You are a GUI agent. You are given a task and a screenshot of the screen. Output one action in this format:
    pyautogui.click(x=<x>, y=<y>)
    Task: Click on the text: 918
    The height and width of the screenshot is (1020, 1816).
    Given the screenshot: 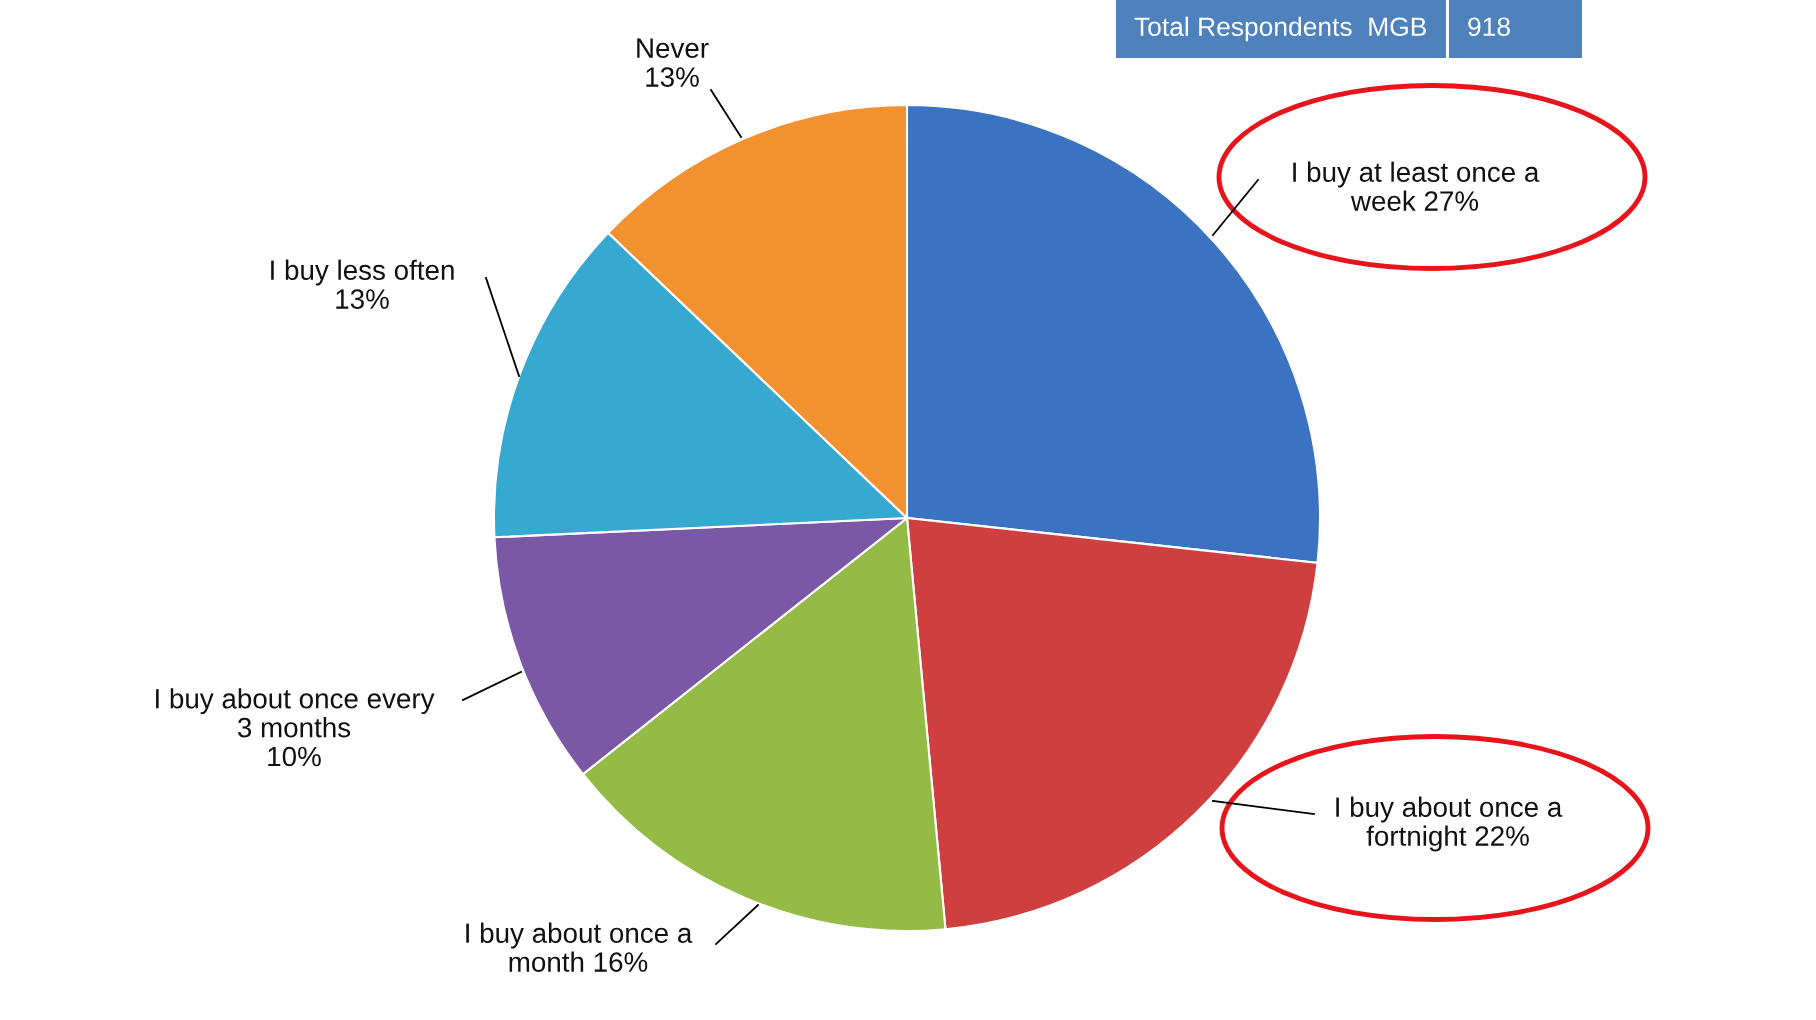 What is the action you would take?
    pyautogui.click(x=1489, y=27)
    